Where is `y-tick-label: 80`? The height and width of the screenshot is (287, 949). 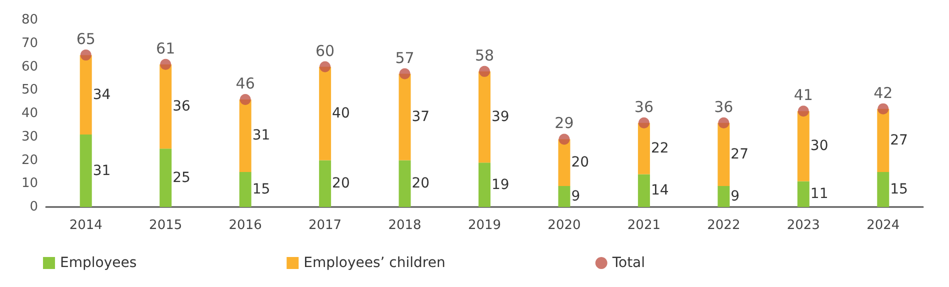 y-tick-label: 80 is located at coordinates (29, 20).